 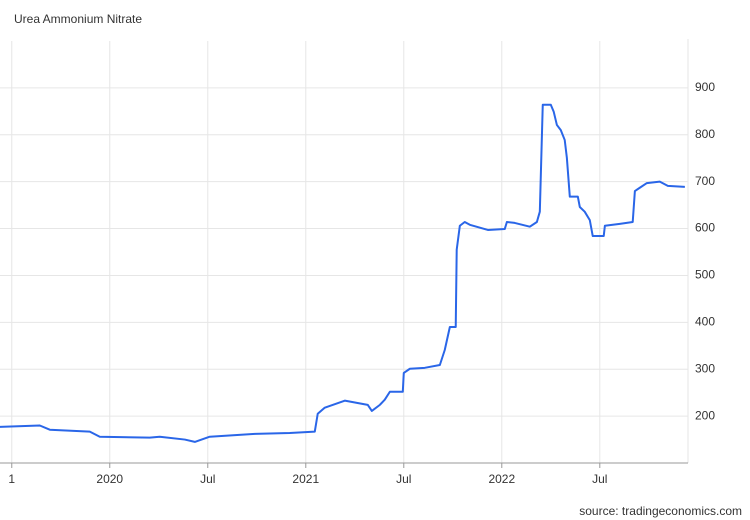 I want to click on y-tick-label: 300, so click(x=705, y=368).